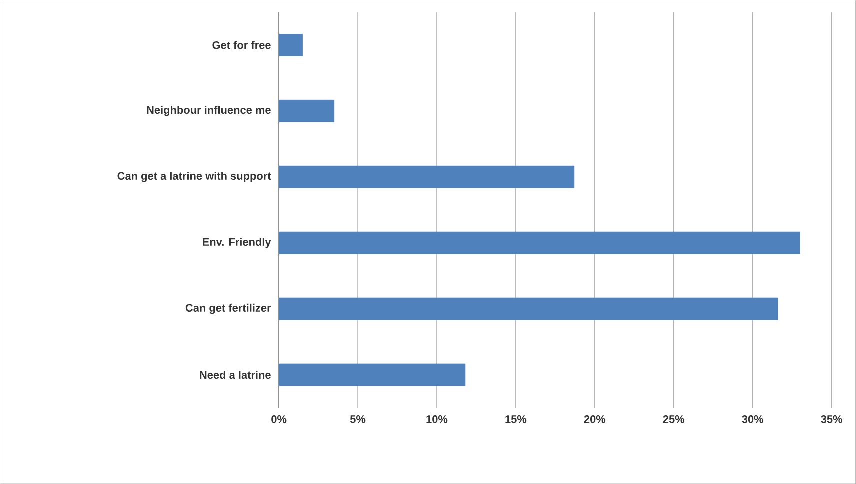 The height and width of the screenshot is (484, 856). Describe the element at coordinates (358, 419) in the screenshot. I see `x-tick-label: 5%` at that location.